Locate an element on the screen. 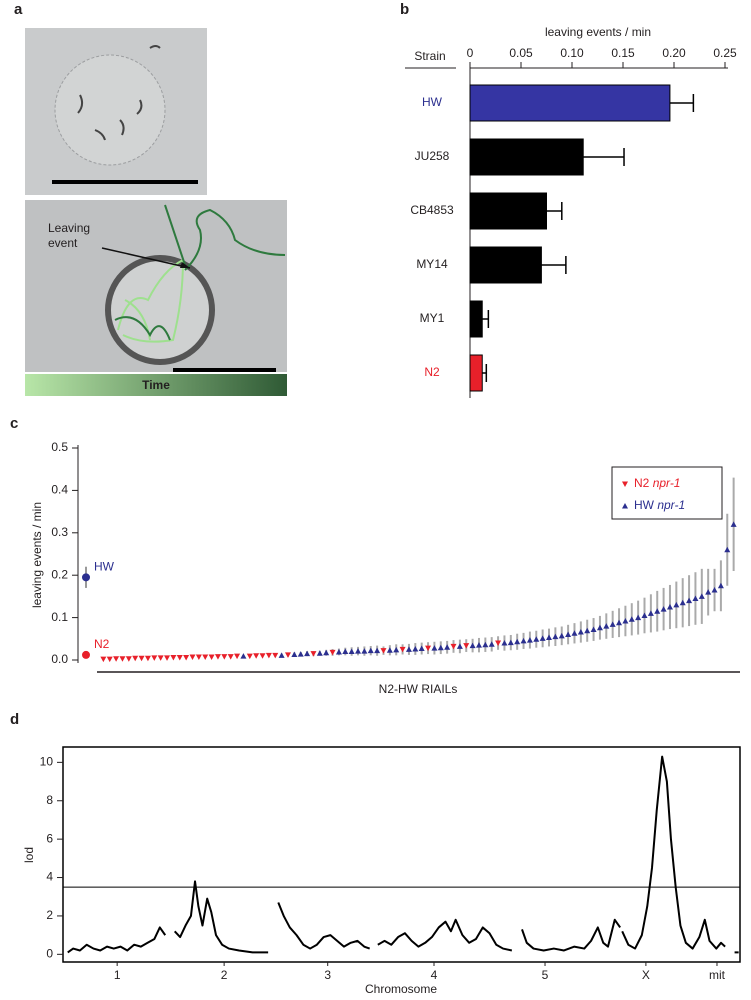 This screenshot has height=1000, width=751. y-tick-label: 6 is located at coordinates (49, 838).